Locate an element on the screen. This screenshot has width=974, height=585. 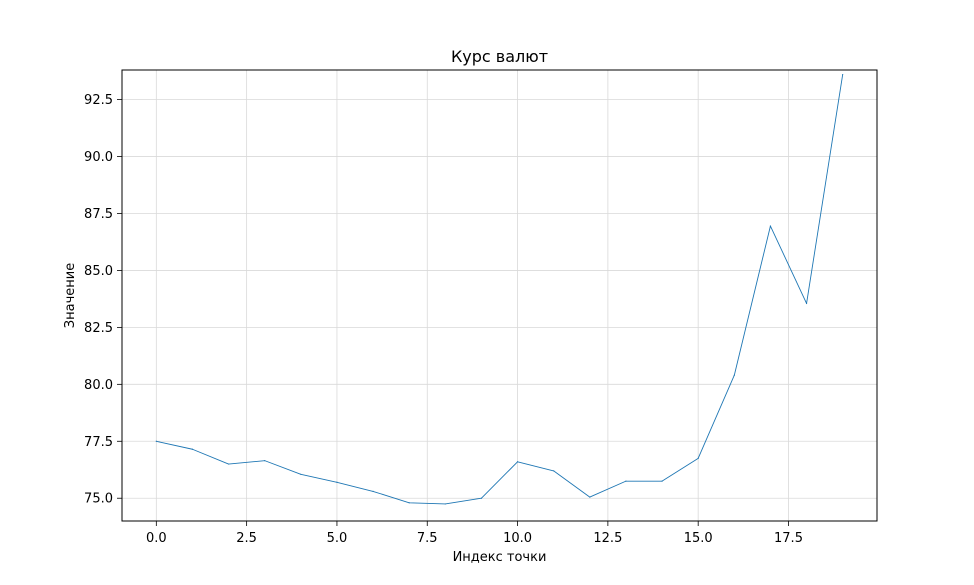
y-tick-label: 75.0 is located at coordinates (98, 499).